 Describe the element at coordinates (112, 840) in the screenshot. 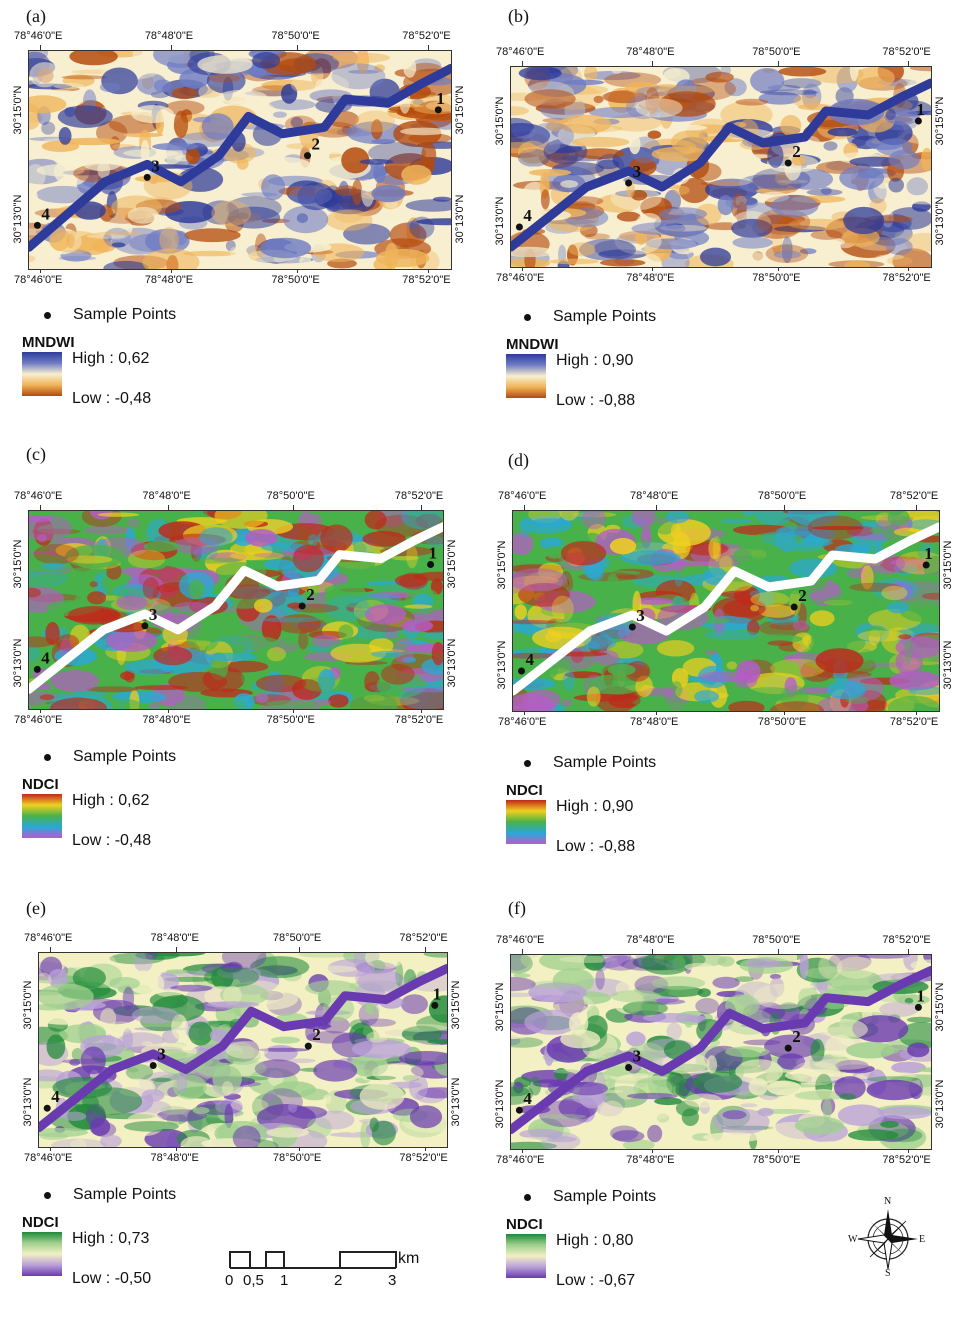

I see `legend-low-value: Low : -0,48` at that location.